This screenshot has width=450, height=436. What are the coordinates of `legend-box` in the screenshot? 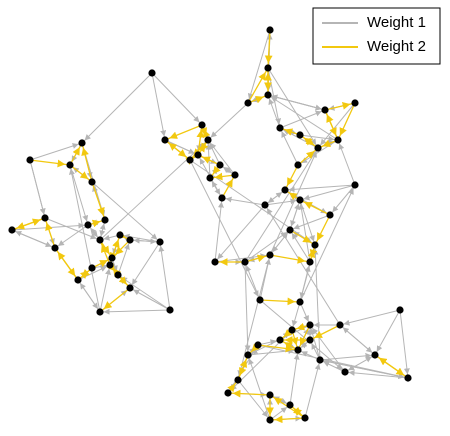 It's located at (376, 36).